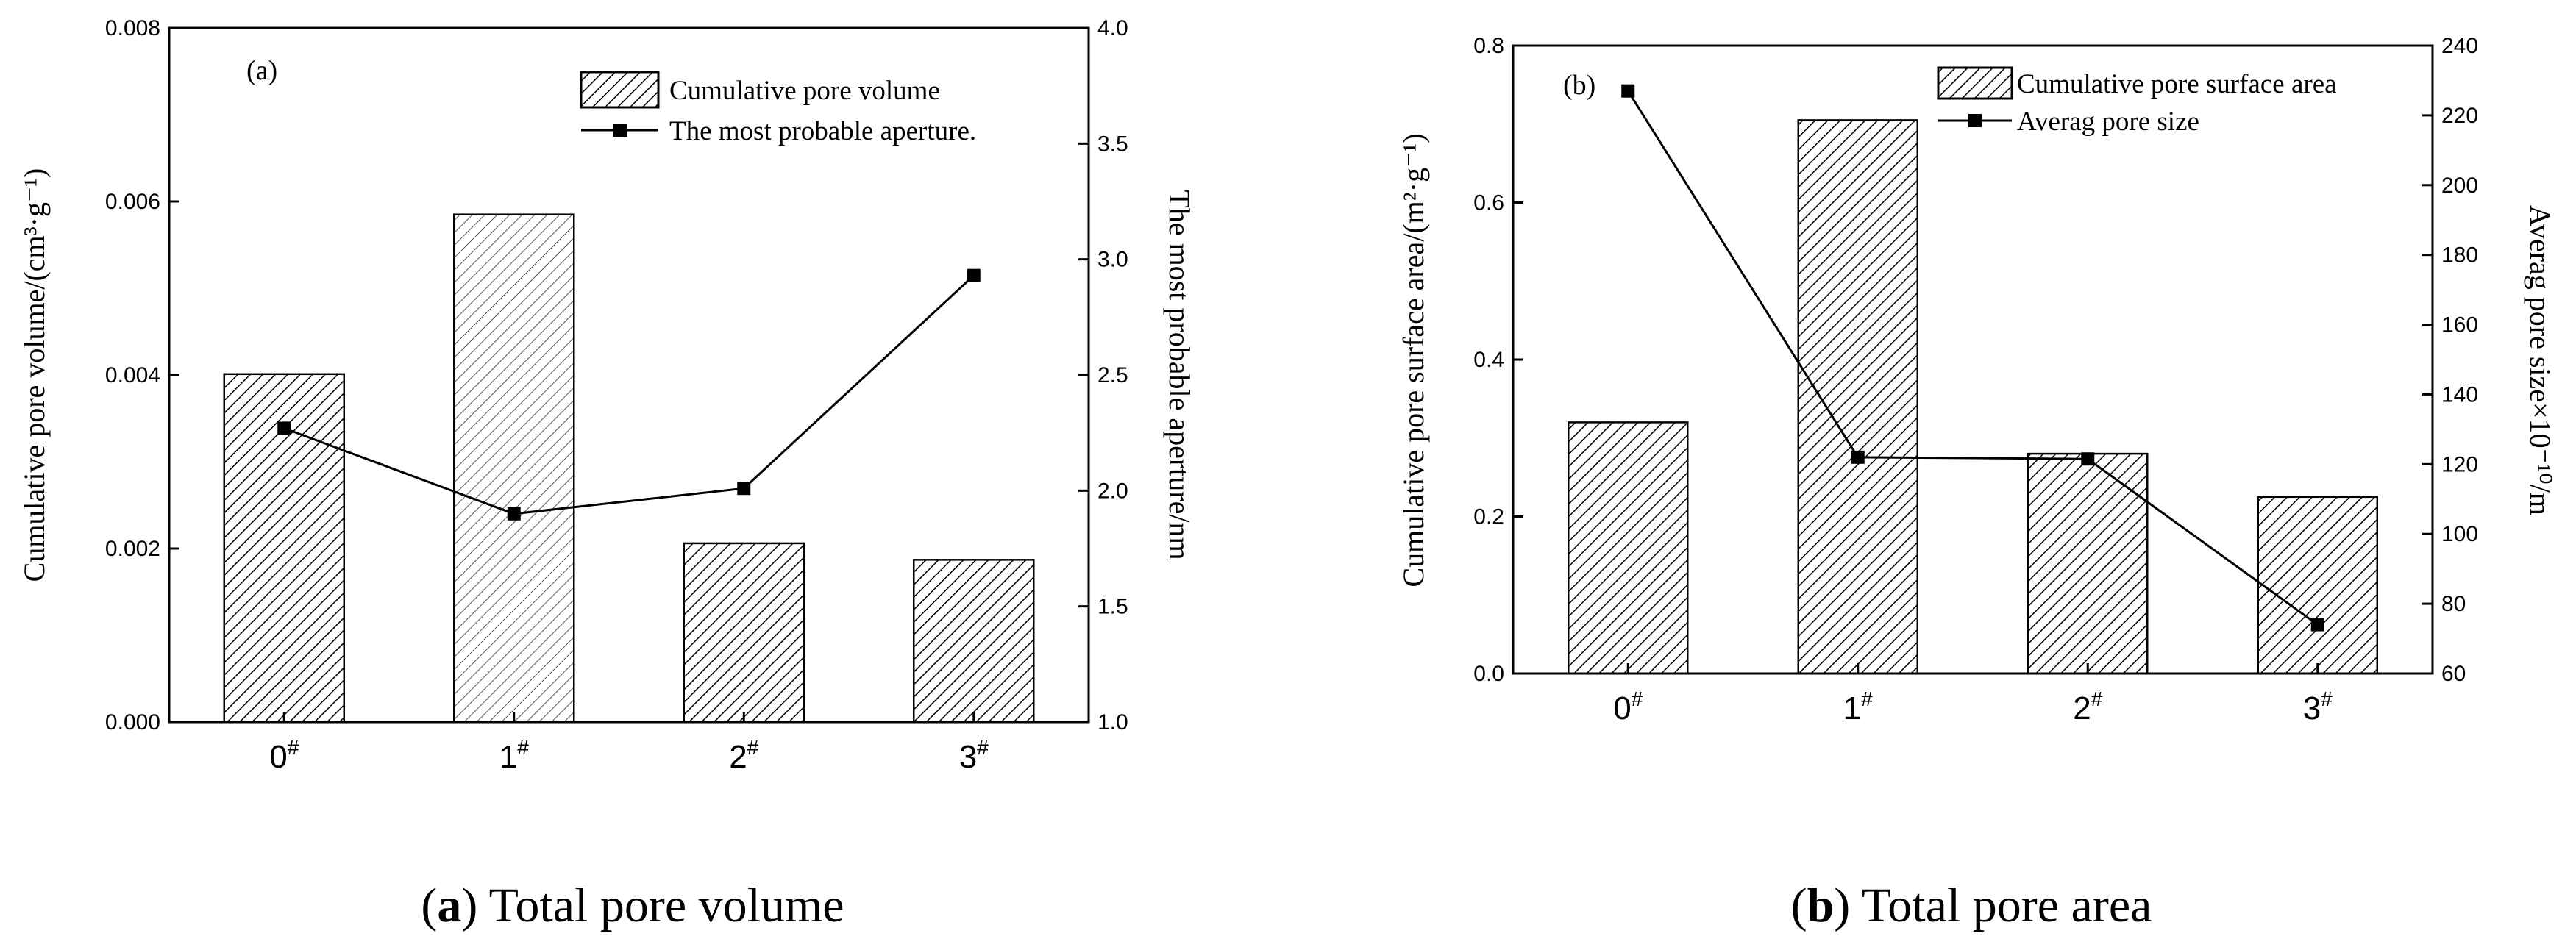  I want to click on b-legend-bar-label: Cumulative pore surface area, so click(2177, 84).